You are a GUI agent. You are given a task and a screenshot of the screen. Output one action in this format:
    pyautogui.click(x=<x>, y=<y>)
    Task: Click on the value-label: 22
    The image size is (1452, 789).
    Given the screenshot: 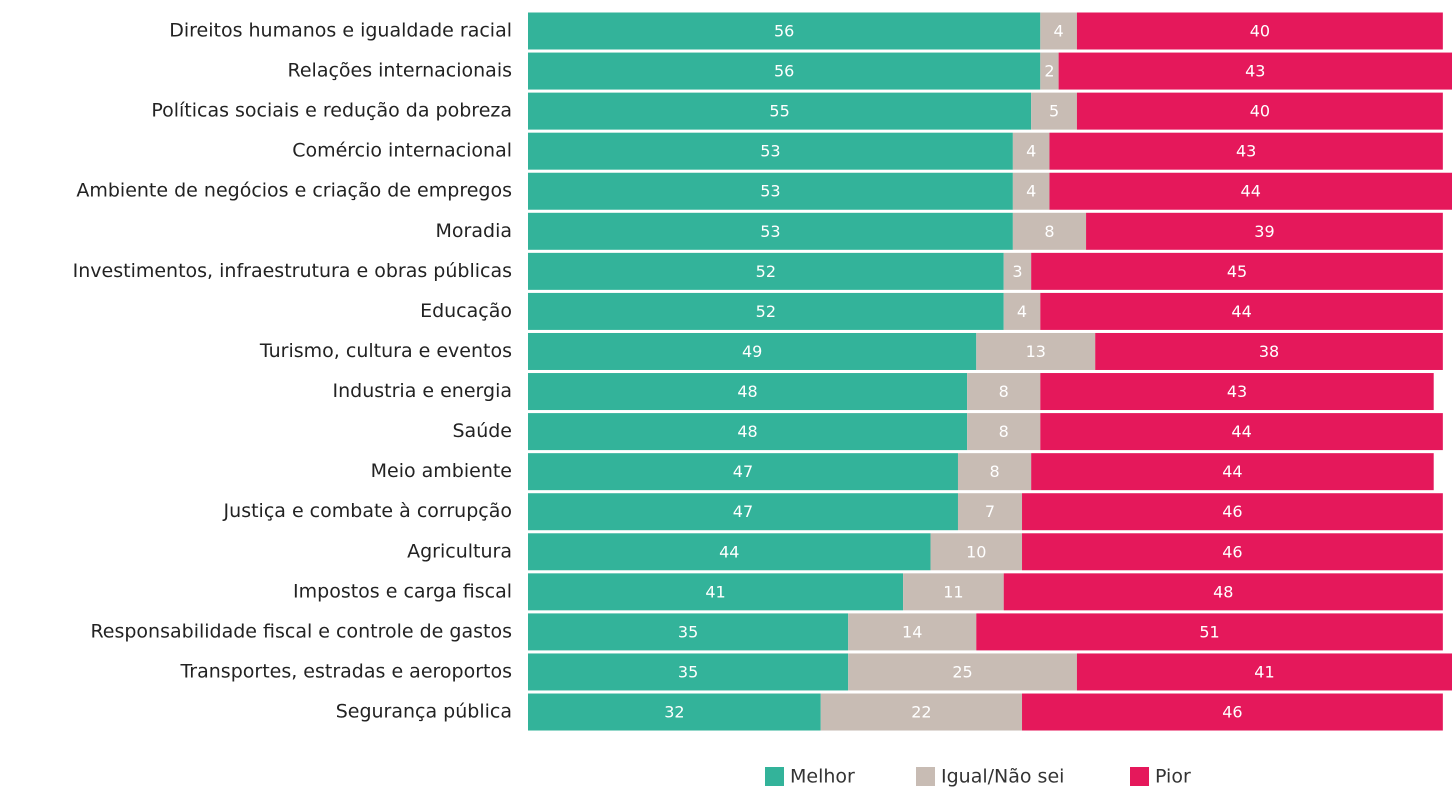 What is the action you would take?
    pyautogui.click(x=921, y=712)
    